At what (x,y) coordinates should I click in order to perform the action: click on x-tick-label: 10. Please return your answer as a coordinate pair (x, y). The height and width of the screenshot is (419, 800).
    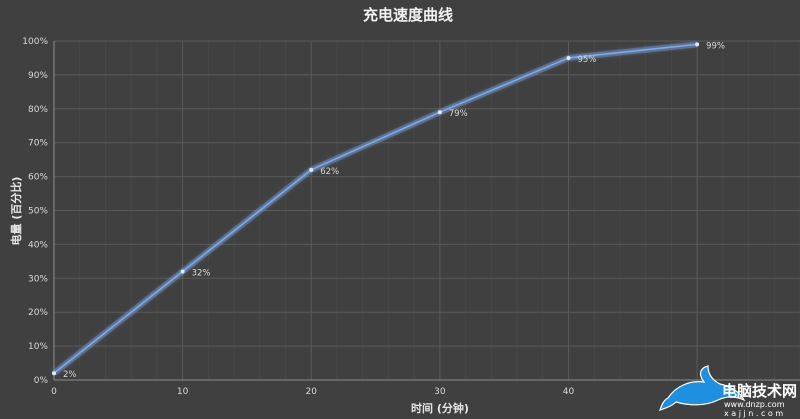
    Looking at the image, I should click on (183, 392).